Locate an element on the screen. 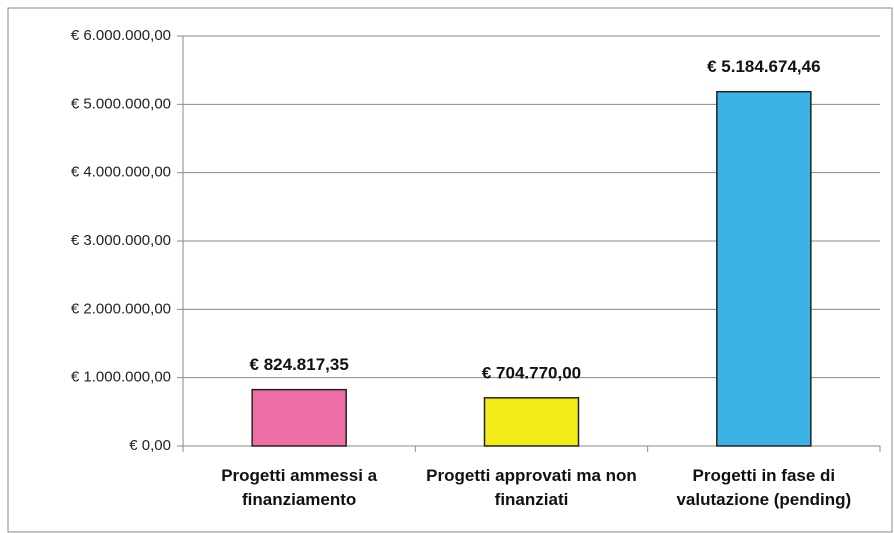 This screenshot has width=894, height=533. y-tick-label: € 5.000.000,00 is located at coordinates (121, 103).